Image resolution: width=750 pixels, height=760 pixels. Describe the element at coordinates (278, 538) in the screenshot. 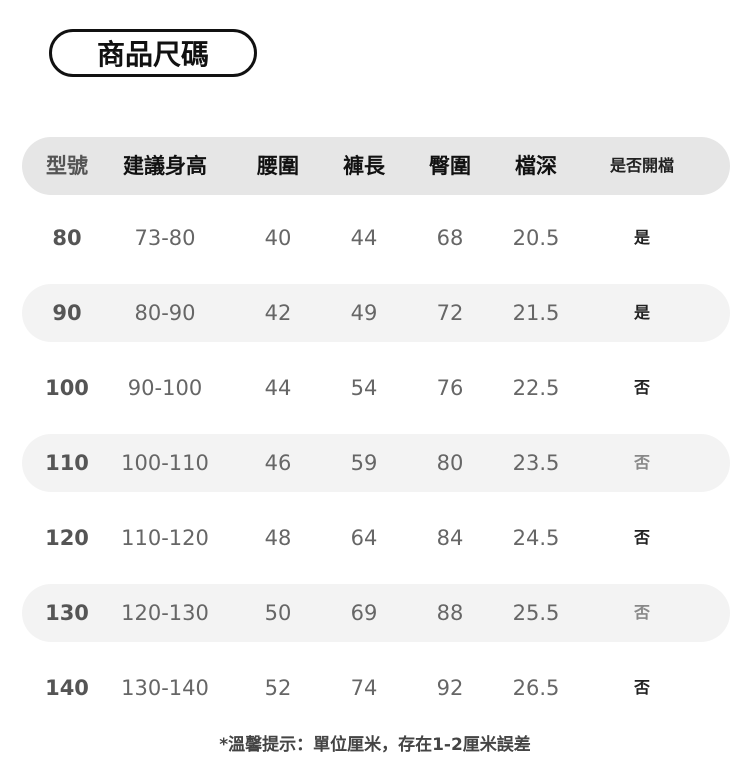

I see `cell-waist: 48` at that location.